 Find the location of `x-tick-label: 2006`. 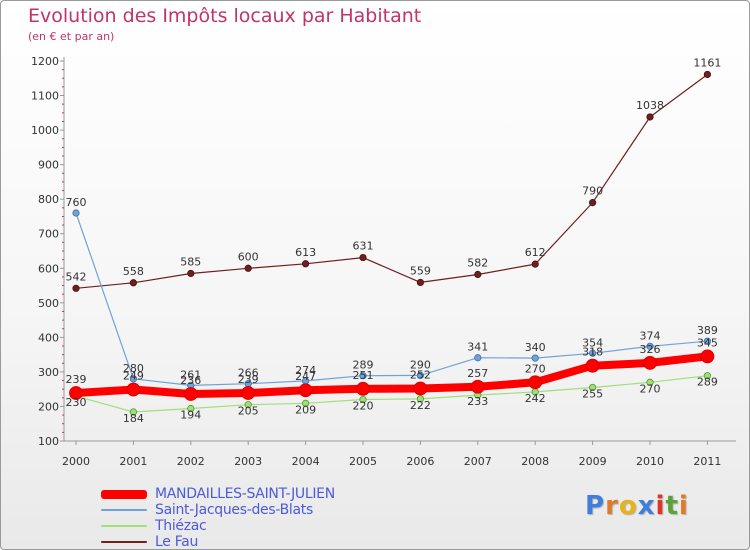

x-tick-label: 2006 is located at coordinates (420, 461).